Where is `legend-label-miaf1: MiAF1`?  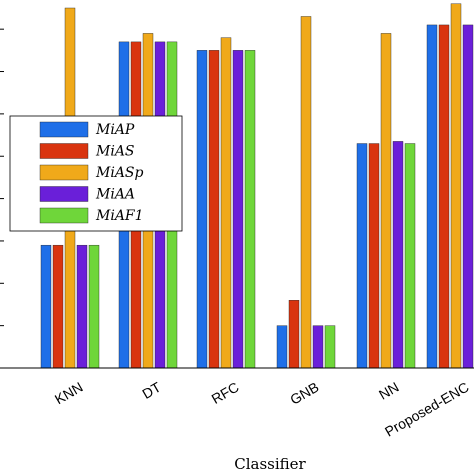
legend-label-miaf1: MiAF1 is located at coordinates (119, 216).